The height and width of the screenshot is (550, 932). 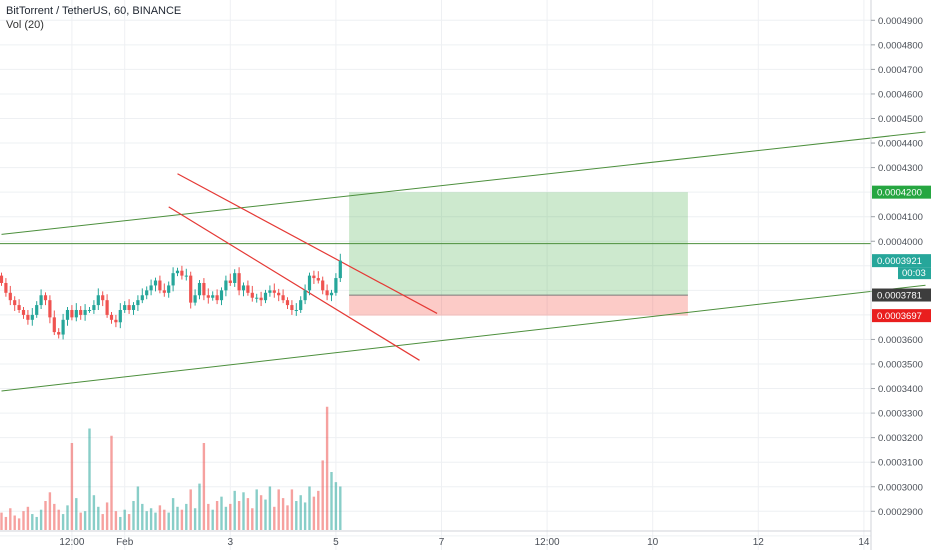 I want to click on price-tick-label: 0.0003200, so click(x=900, y=438).